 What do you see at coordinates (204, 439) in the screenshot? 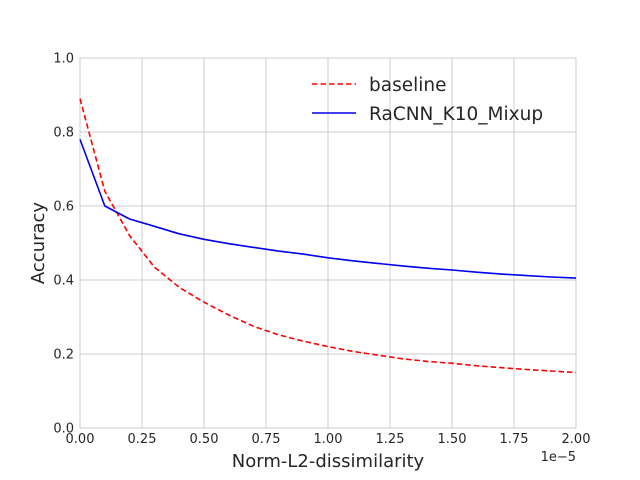
I see `x-tick-label: 0.50` at bounding box center [204, 439].